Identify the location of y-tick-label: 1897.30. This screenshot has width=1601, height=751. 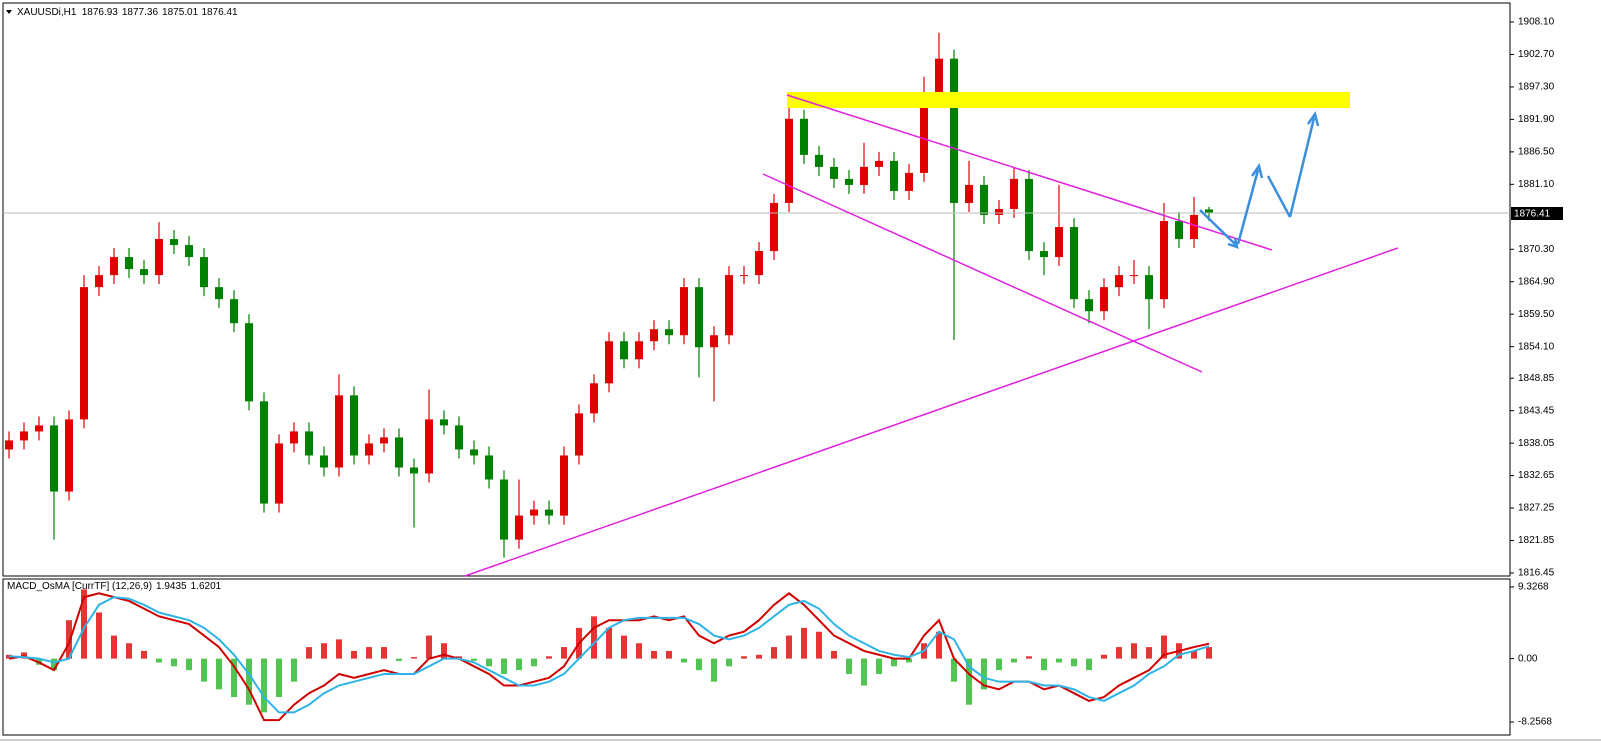
(1536, 87).